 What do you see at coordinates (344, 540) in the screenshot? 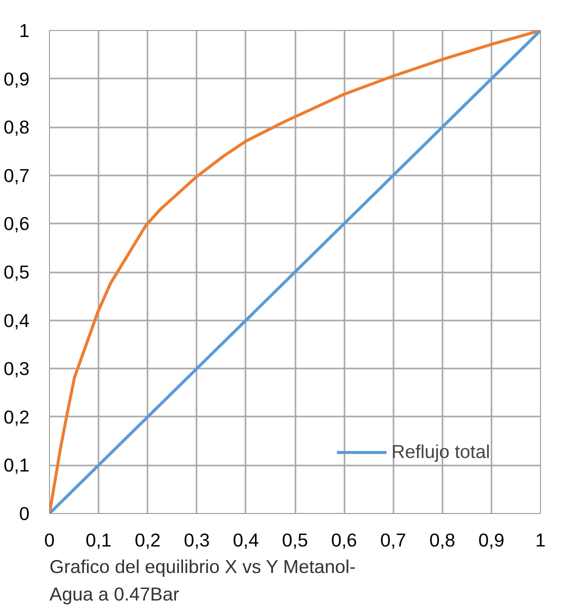
I see `x-tick-label: 0,6` at bounding box center [344, 540].